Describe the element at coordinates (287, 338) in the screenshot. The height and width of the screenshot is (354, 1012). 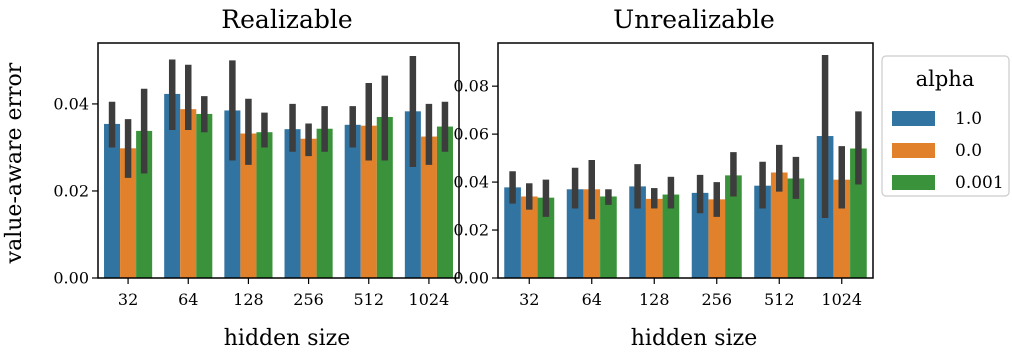
I see `x-axis-label-realizable: hidden size` at that location.